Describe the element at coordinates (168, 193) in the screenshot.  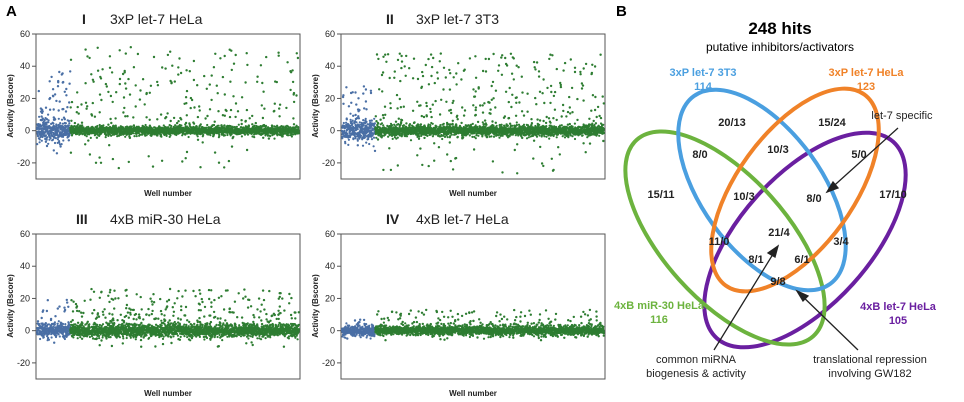
I see `panel-1-xlabel: Well number` at that location.